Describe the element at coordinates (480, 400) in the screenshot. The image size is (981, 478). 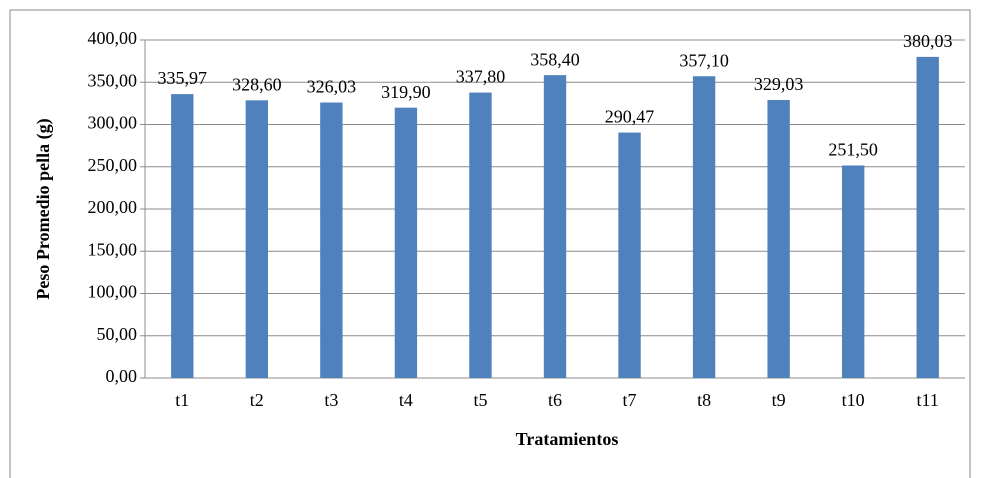
I see `x-tick-label: t5` at that location.